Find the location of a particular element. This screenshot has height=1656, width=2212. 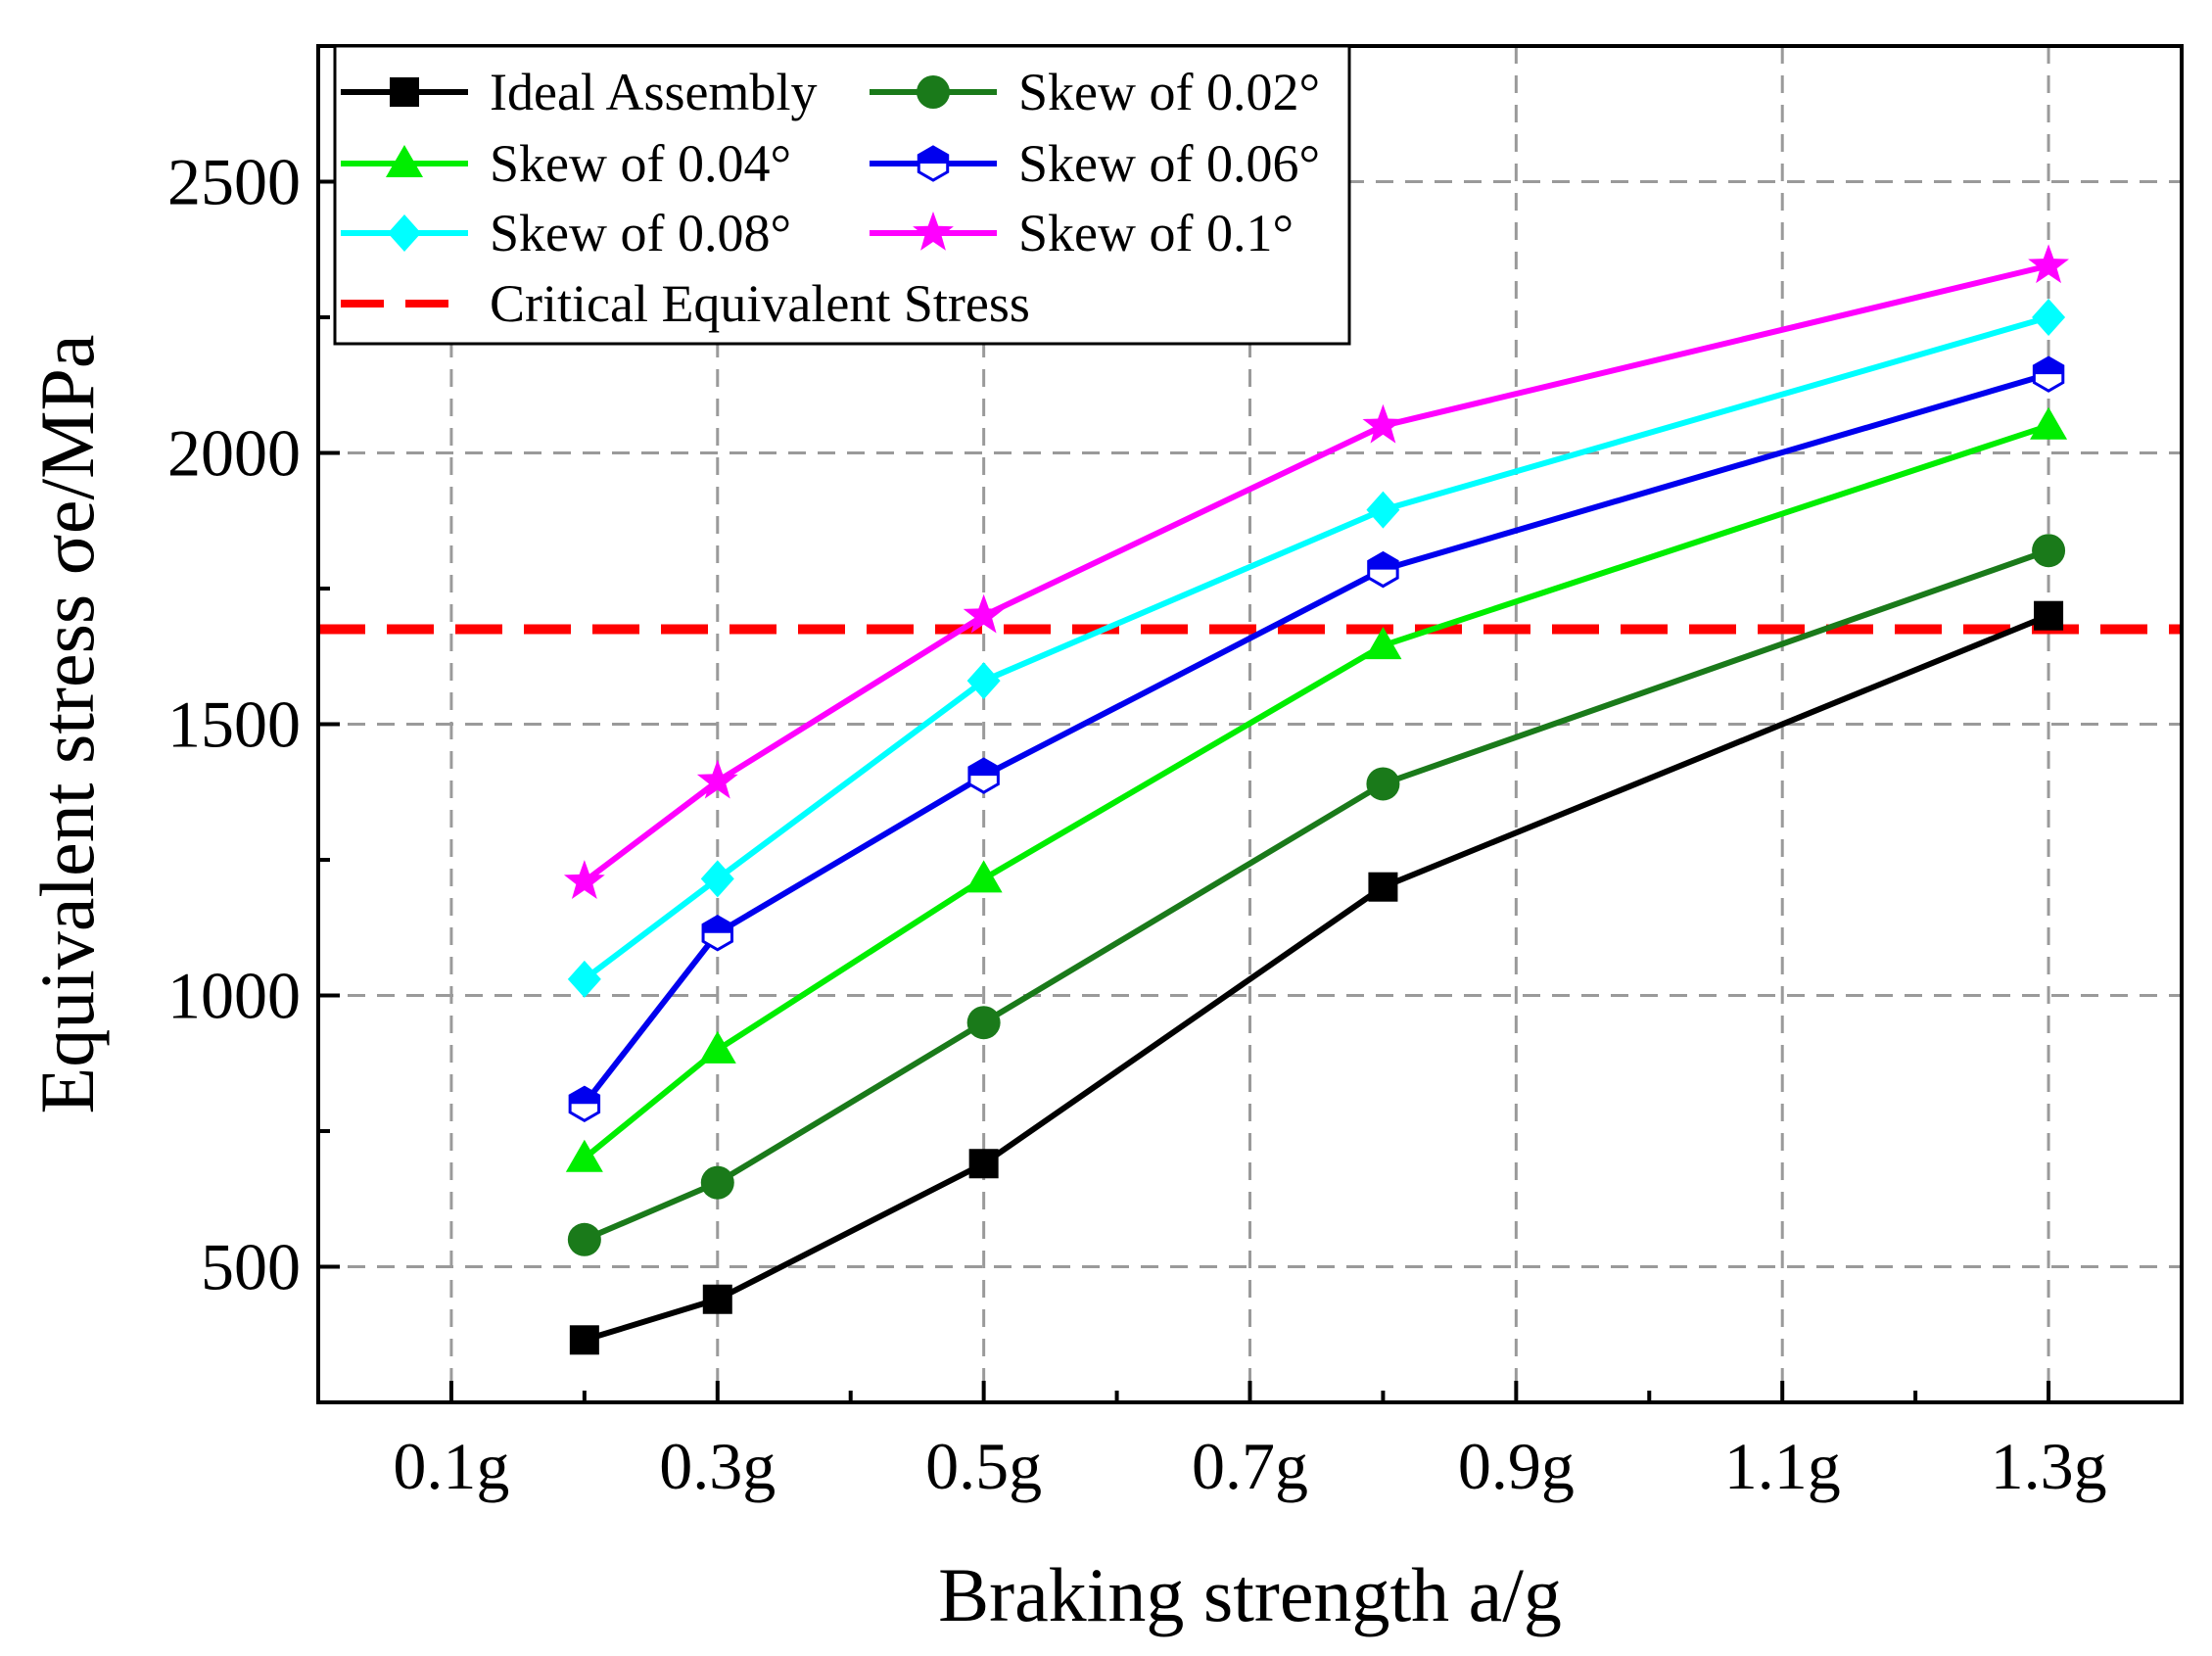

legend-box is located at coordinates (842, 195).